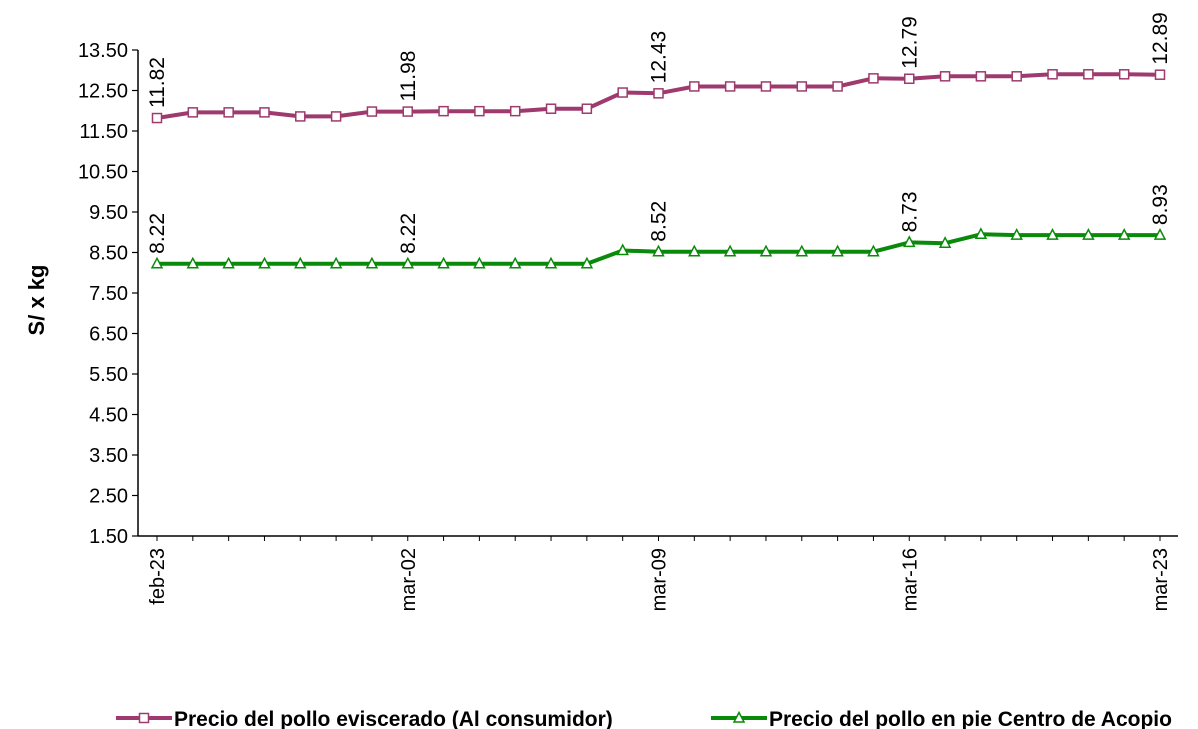  Describe the element at coordinates (157, 82) in the screenshot. I see `data-label: 11.82` at that location.